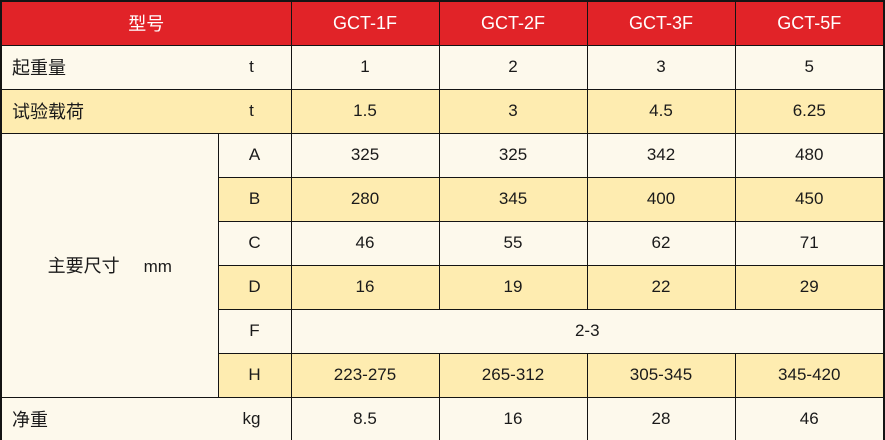 The image size is (885, 440). Describe the element at coordinates (365, 199) in the screenshot. I see `dim-b-gct-1f: 280` at that location.